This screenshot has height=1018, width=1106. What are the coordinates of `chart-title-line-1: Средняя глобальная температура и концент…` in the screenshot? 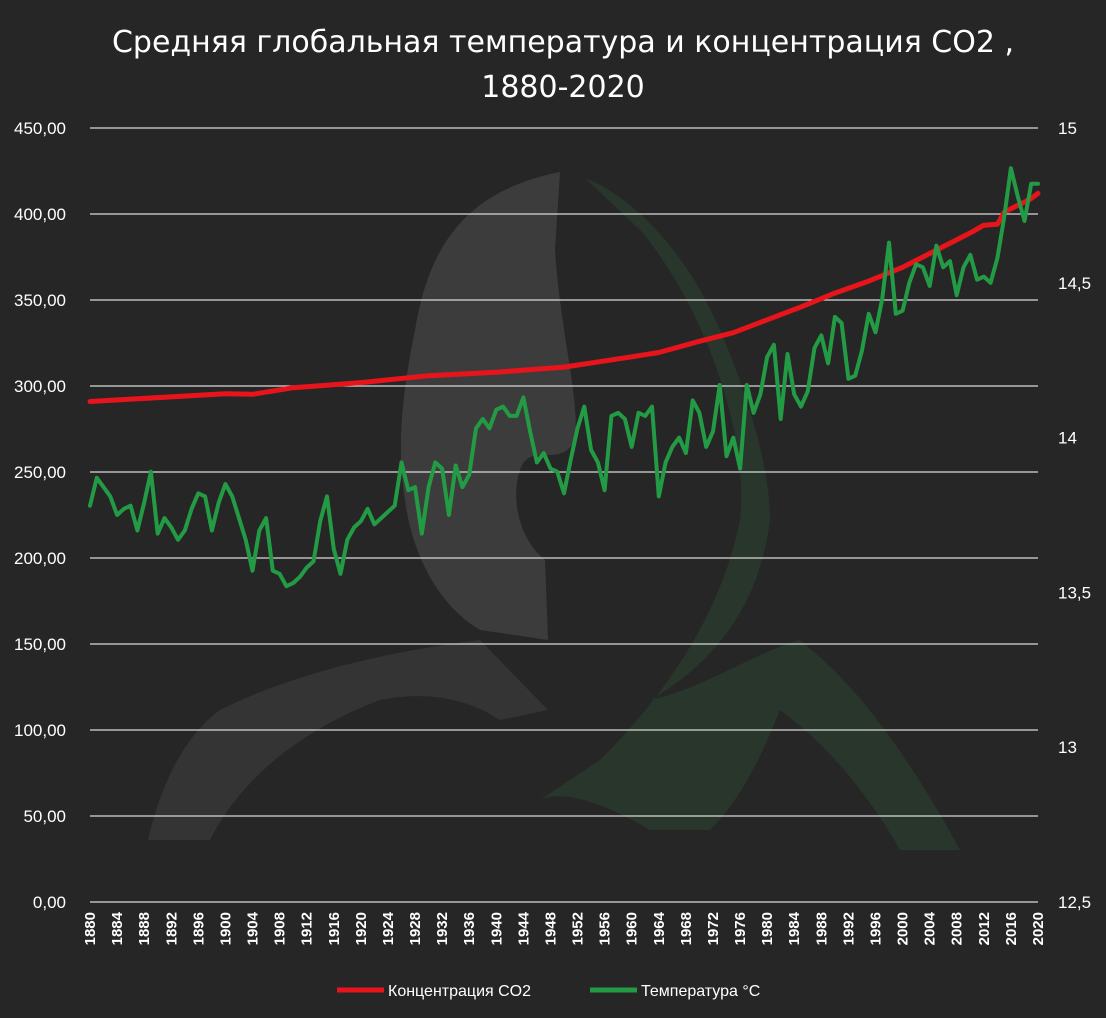 It's located at (563, 42).